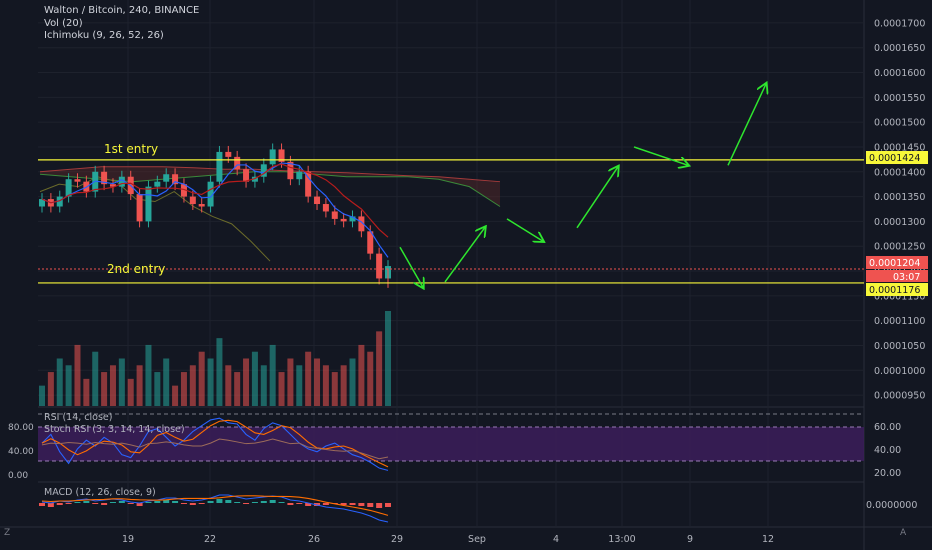 The image size is (932, 550). Describe the element at coordinates (122, 10) in the screenshot. I see `chart-title: Walton / Bitcoin, 240, BINANCE` at that location.